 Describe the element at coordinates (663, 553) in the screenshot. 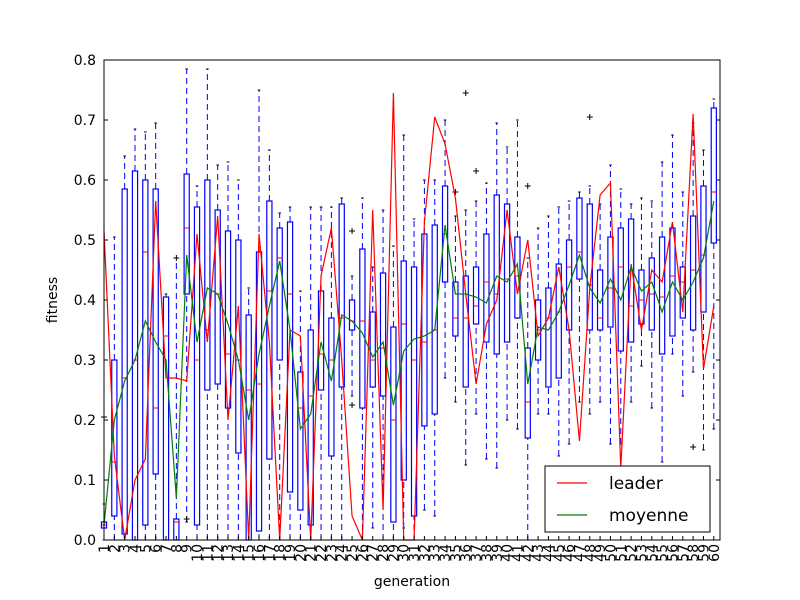

I see `x-tick-label: 55` at that location.